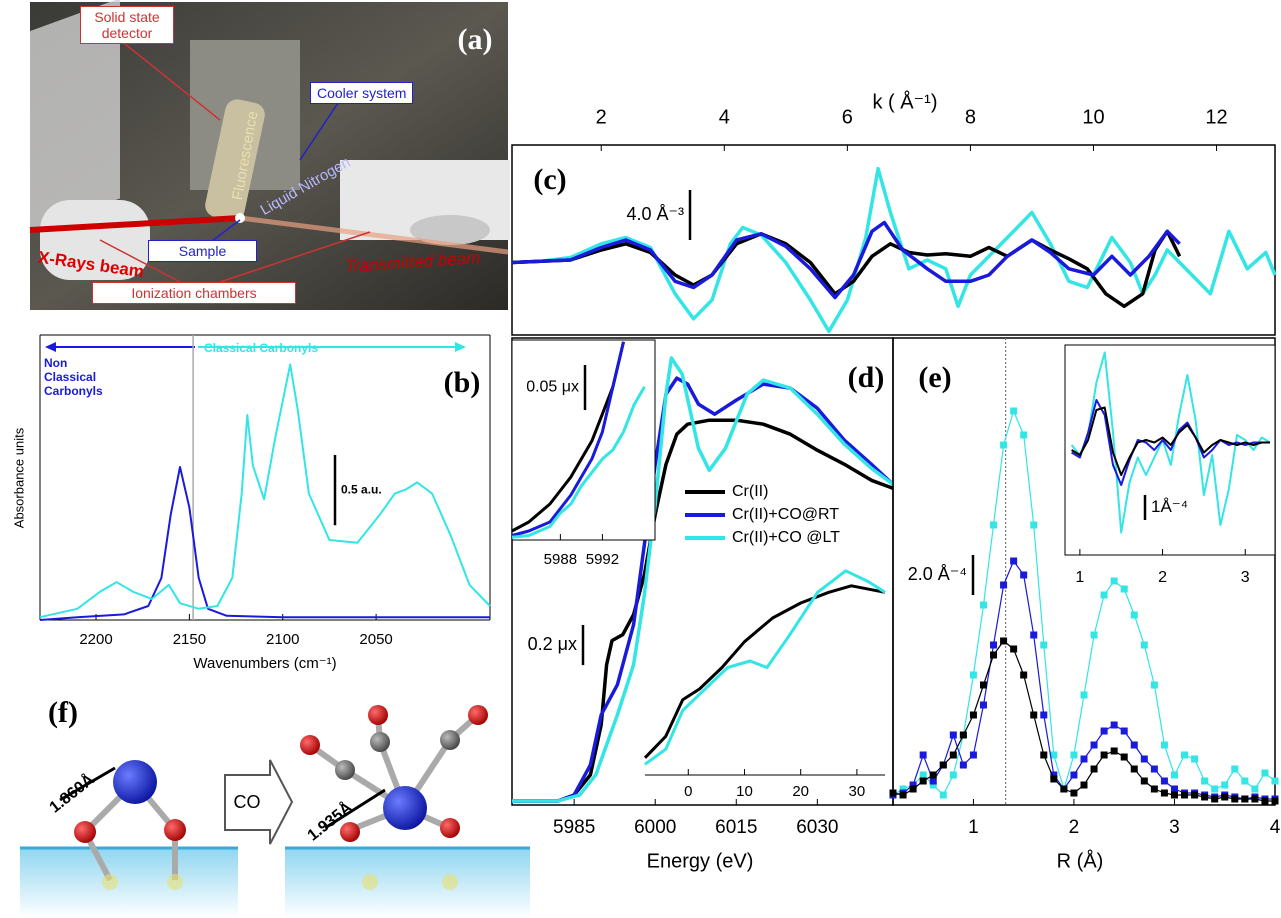 This screenshot has width=1281, height=918. Describe the element at coordinates (786, 537) in the screenshot. I see `legend-label: Cr(II)+CO @LT` at that location.